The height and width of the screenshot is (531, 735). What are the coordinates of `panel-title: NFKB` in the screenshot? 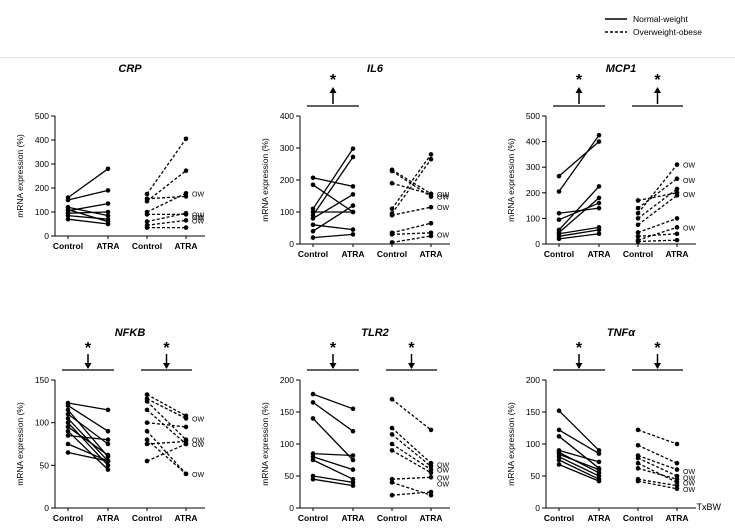 It's located at (130, 333).